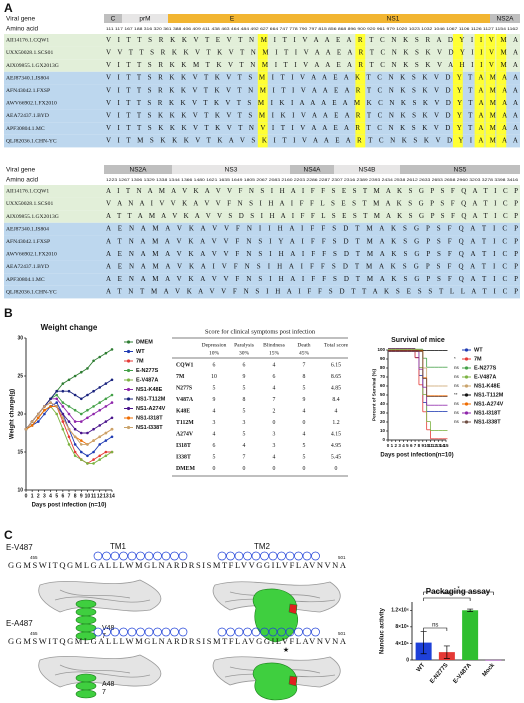  Describe the element at coordinates (457, 403) in the screenshot. I see `significance: ns` at that location.